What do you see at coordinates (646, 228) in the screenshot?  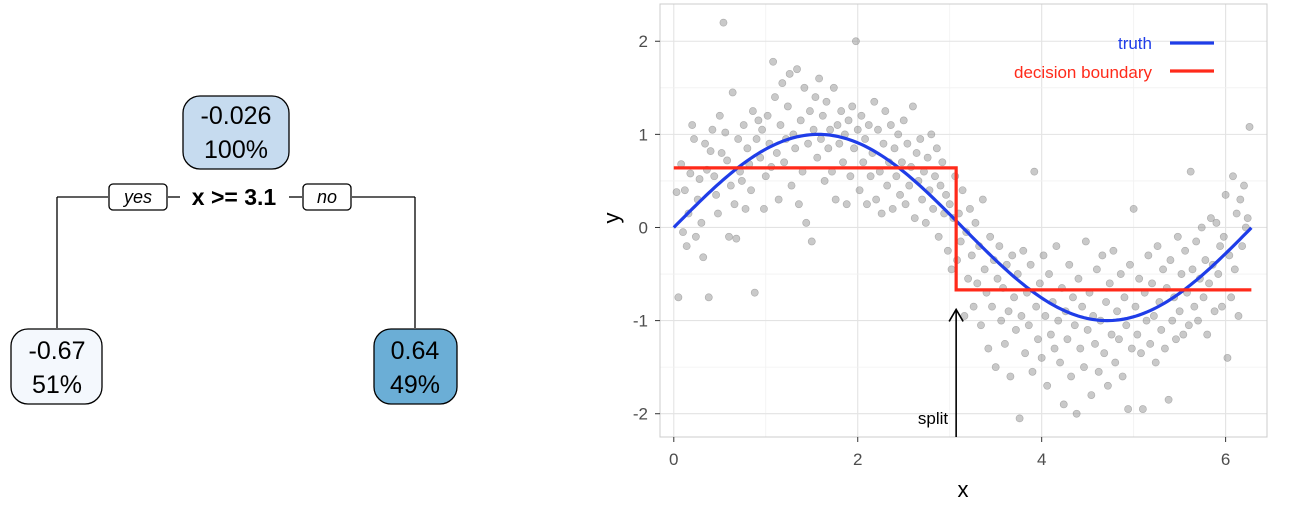 I see `y-axis-ticks: -2 -1 0 1 2` at bounding box center [646, 228].